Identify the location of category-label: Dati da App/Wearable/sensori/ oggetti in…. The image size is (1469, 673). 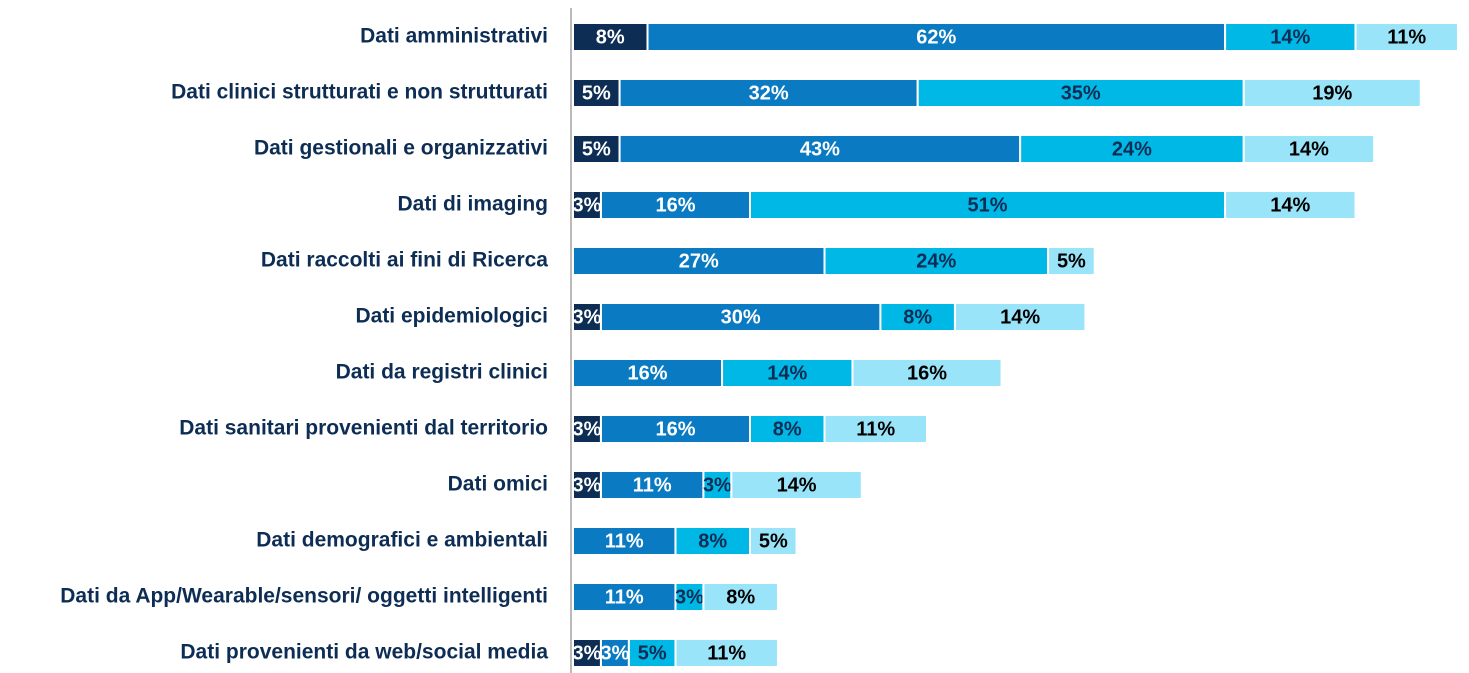
(304, 596).